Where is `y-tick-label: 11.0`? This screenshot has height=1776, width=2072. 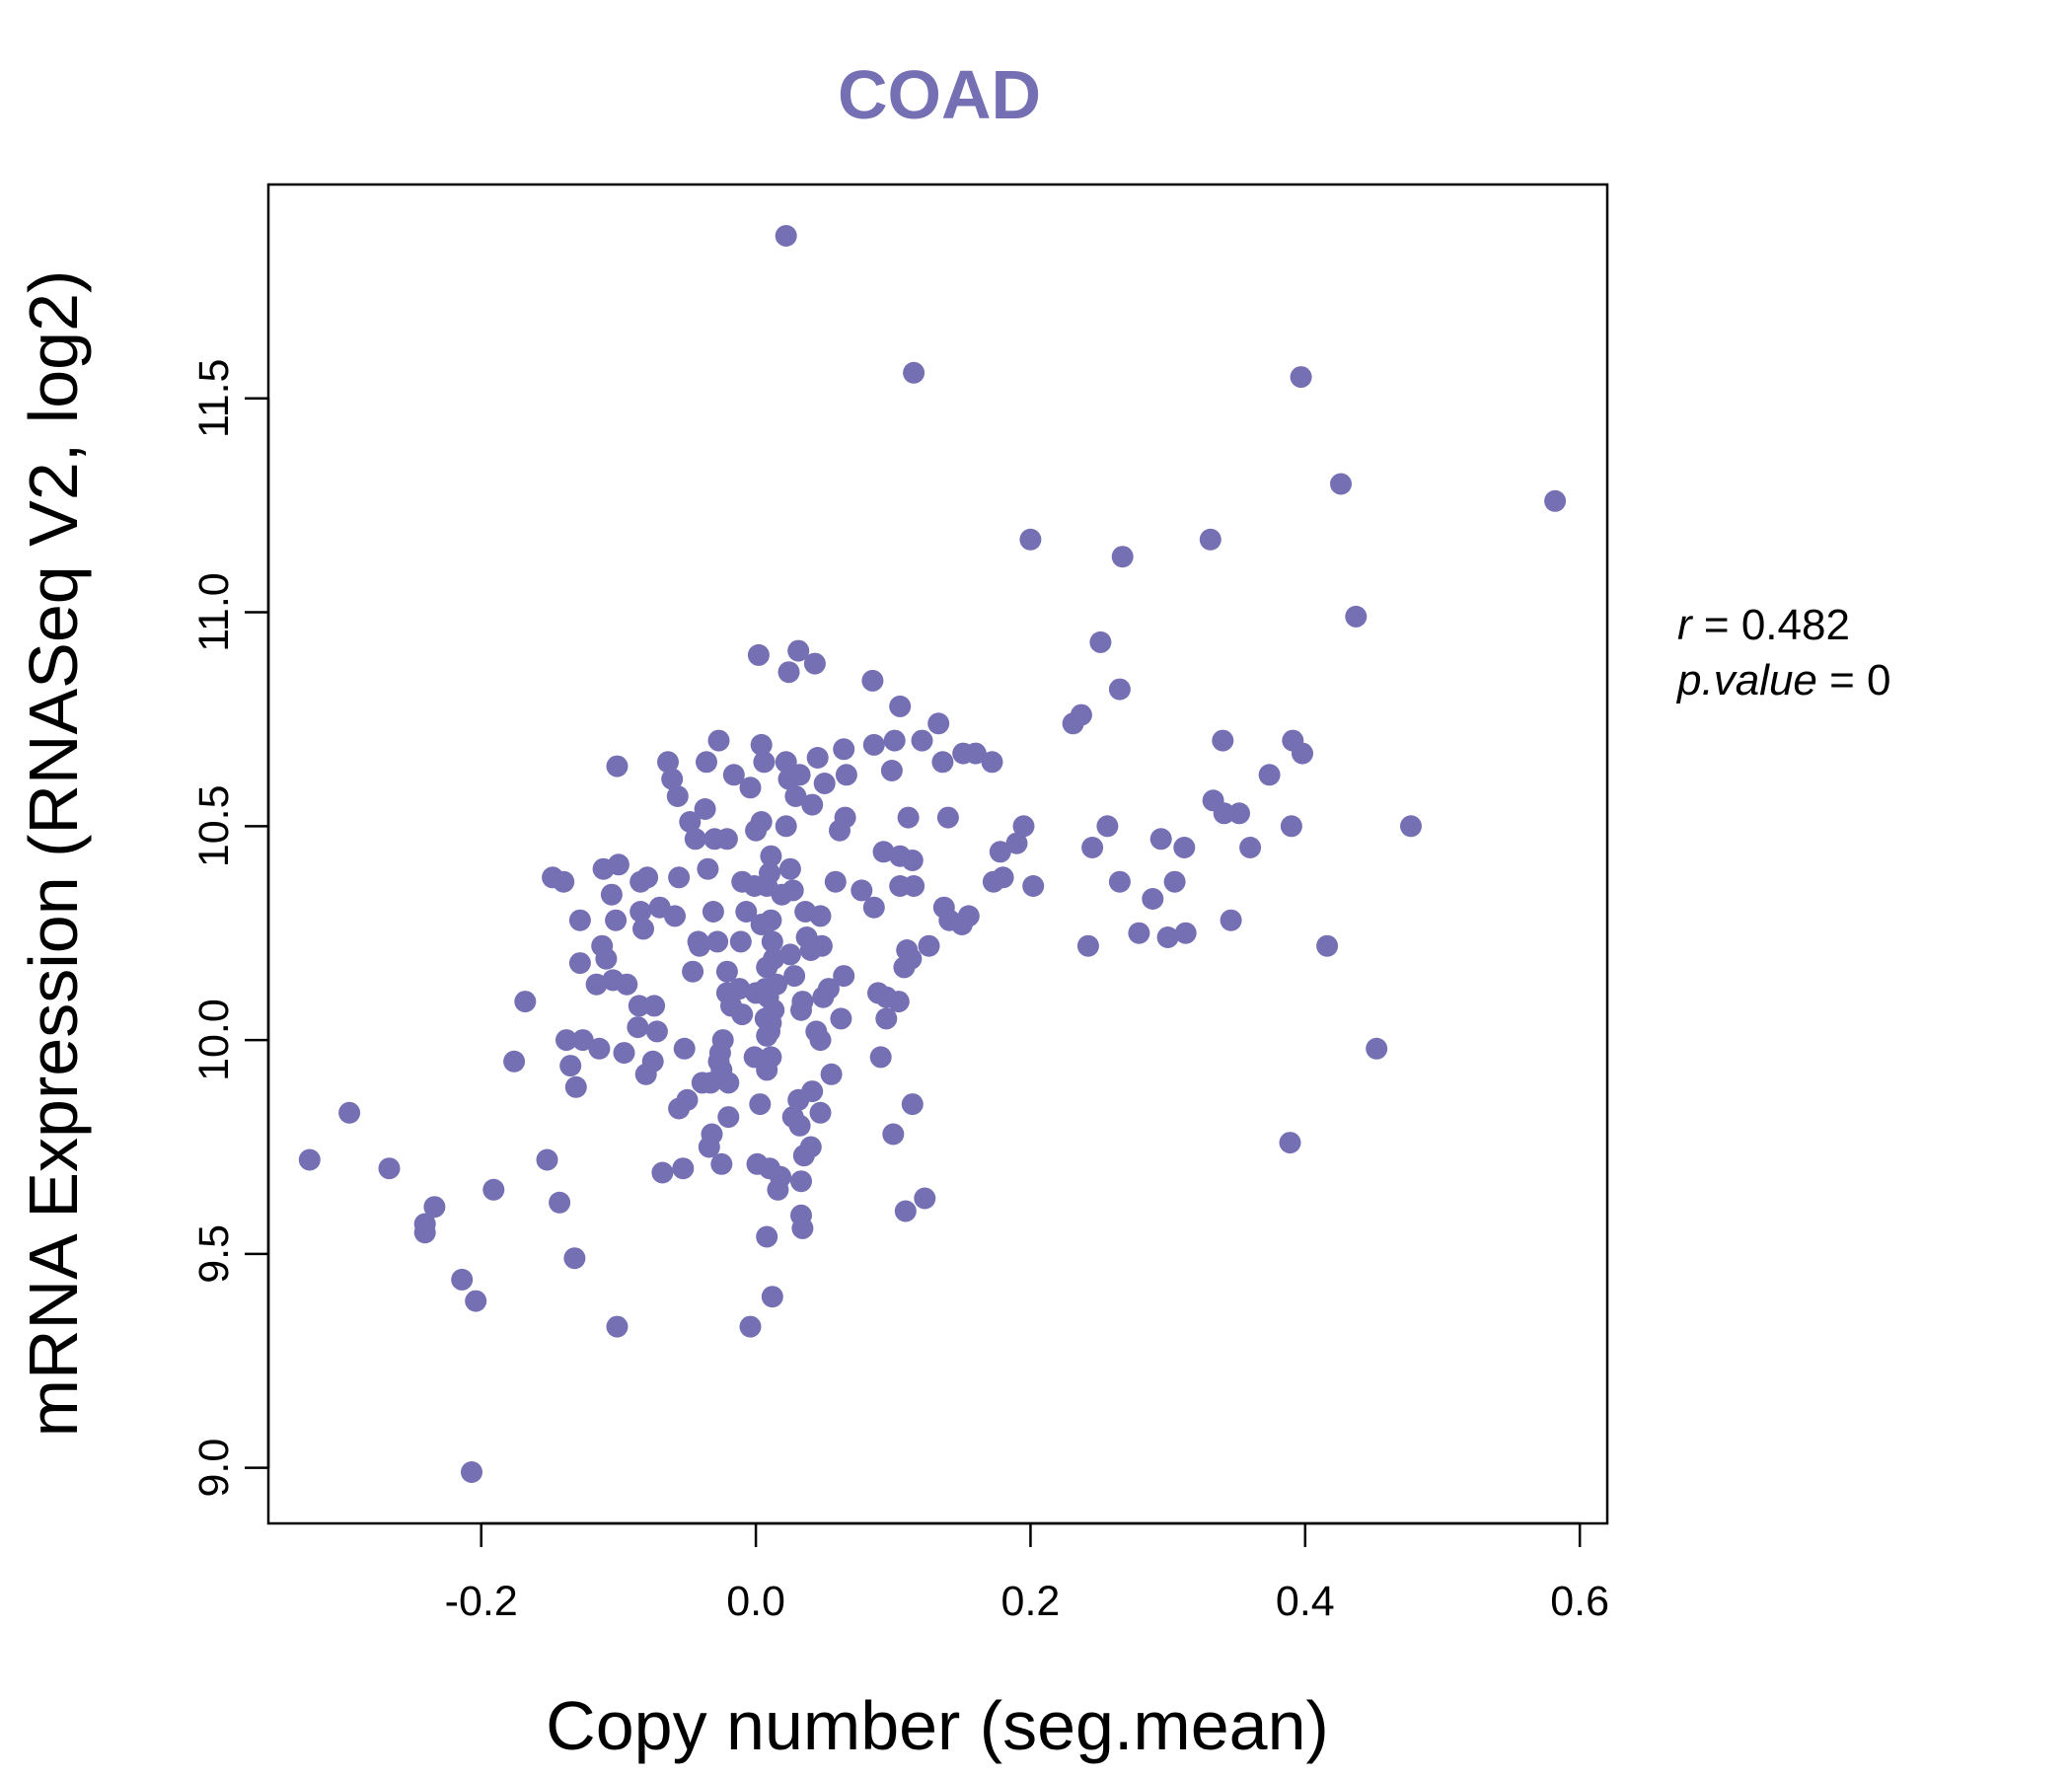
y-tick-label: 11.0 is located at coordinates (214, 612).